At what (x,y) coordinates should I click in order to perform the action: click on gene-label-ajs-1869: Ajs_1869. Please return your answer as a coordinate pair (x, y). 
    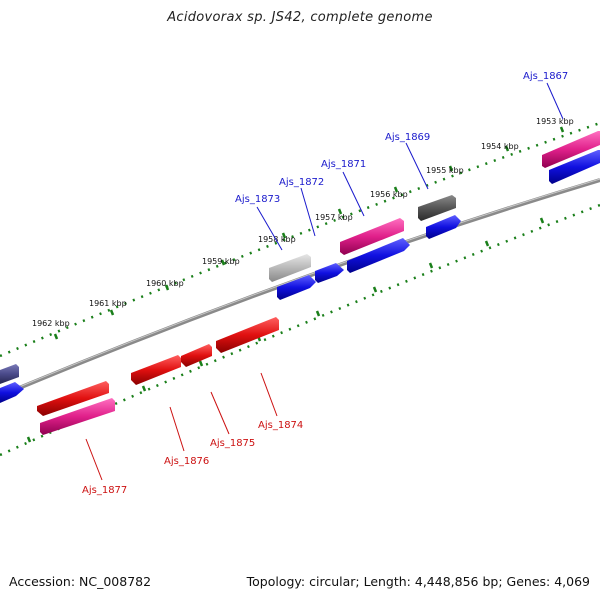
    Looking at the image, I should click on (407, 137).